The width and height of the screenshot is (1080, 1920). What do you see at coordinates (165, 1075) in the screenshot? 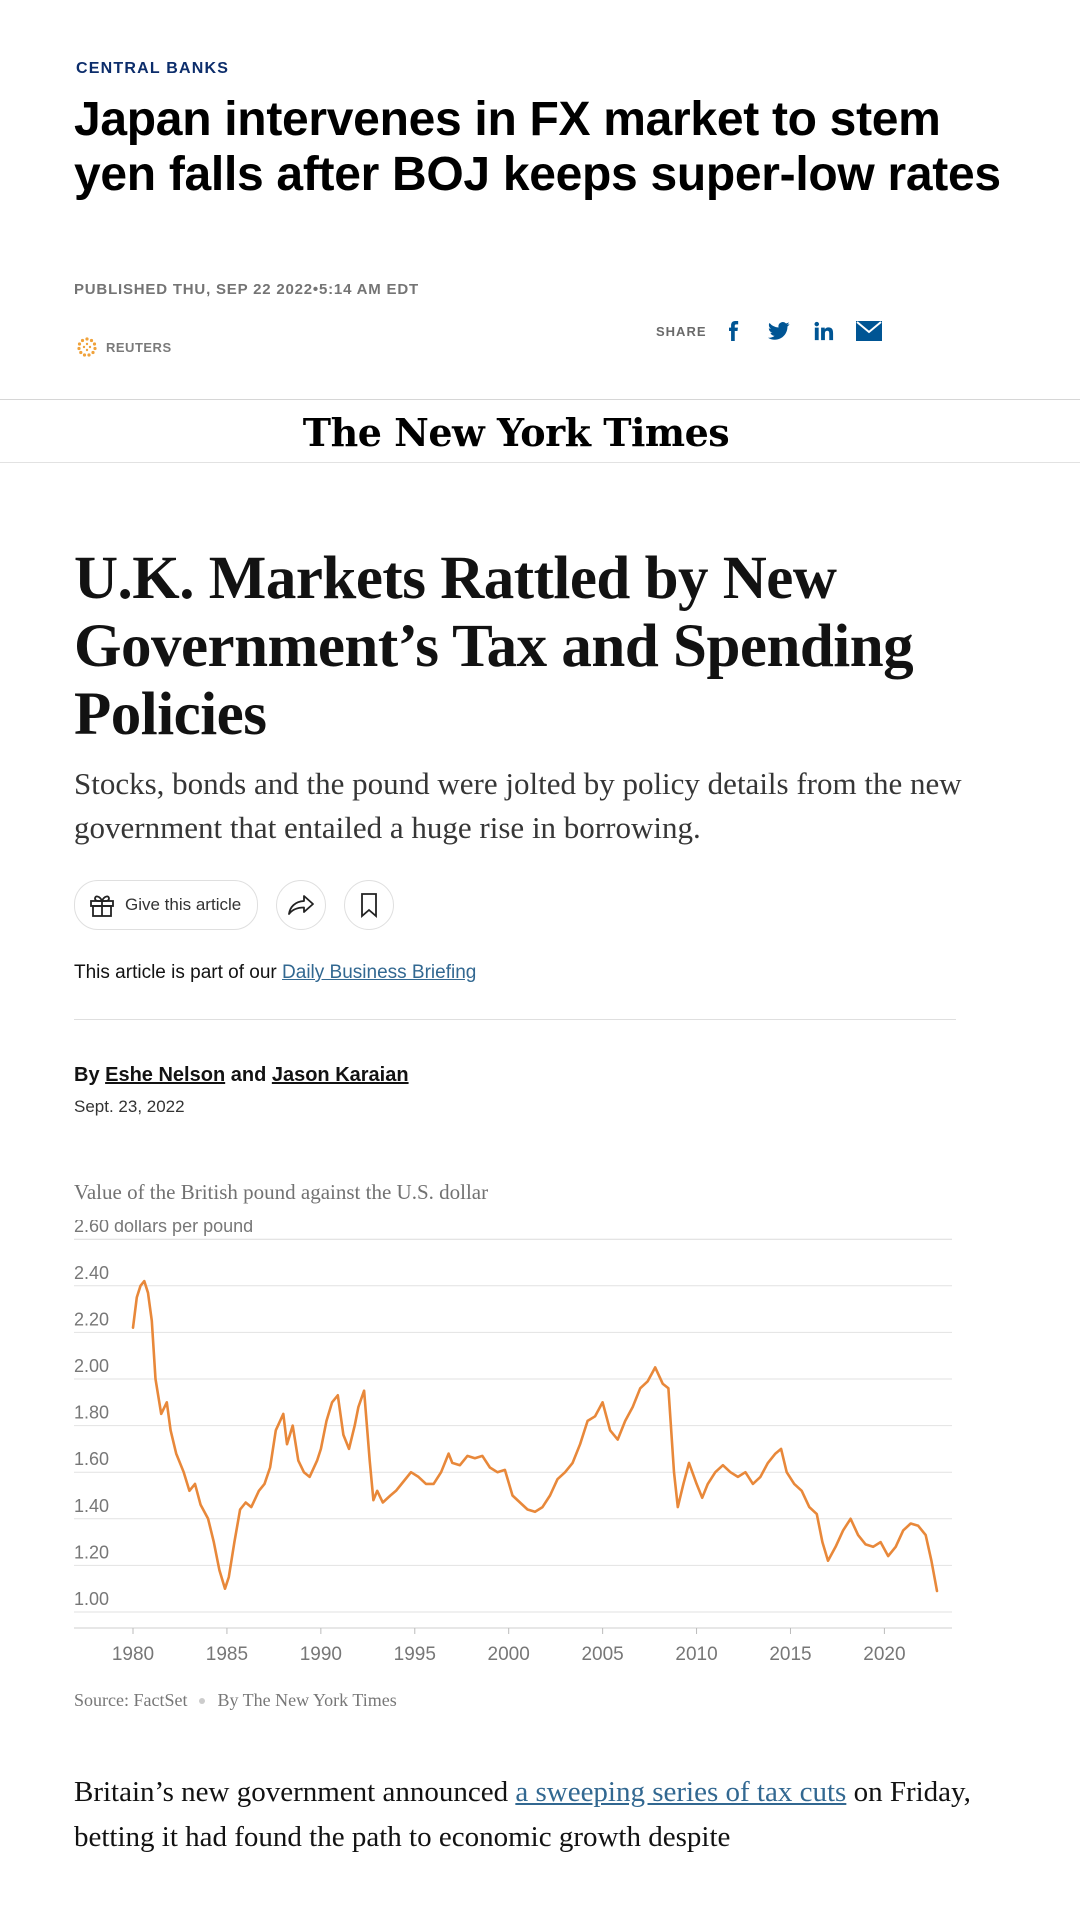
I see `author-link-1: Eshe Nelson` at bounding box center [165, 1075].